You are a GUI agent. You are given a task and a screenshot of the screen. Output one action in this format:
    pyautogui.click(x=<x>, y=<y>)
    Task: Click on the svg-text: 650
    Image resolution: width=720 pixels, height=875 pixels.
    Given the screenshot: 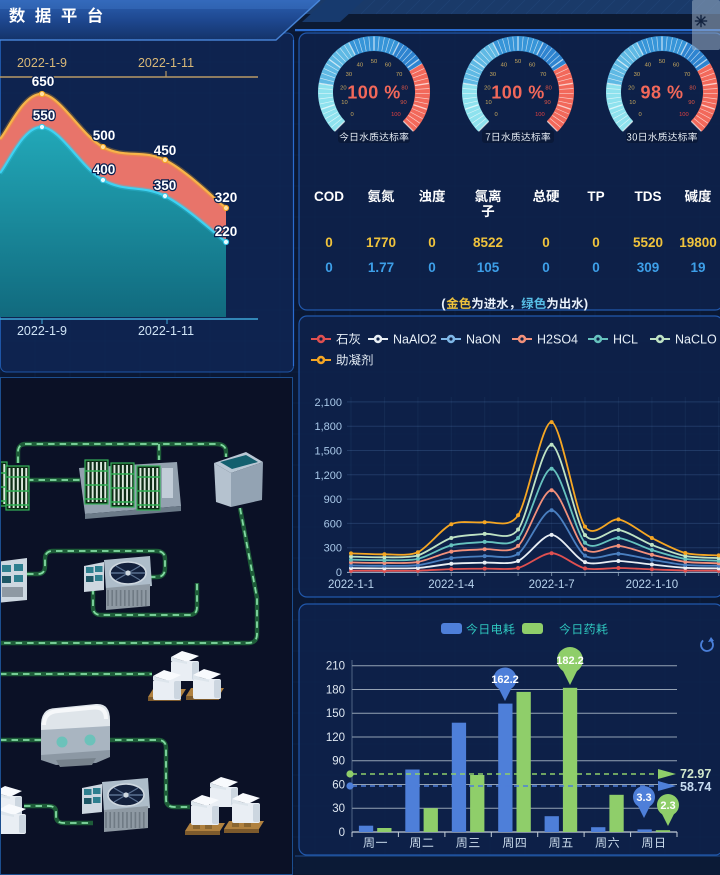 What is the action you would take?
    pyautogui.click(x=43, y=81)
    